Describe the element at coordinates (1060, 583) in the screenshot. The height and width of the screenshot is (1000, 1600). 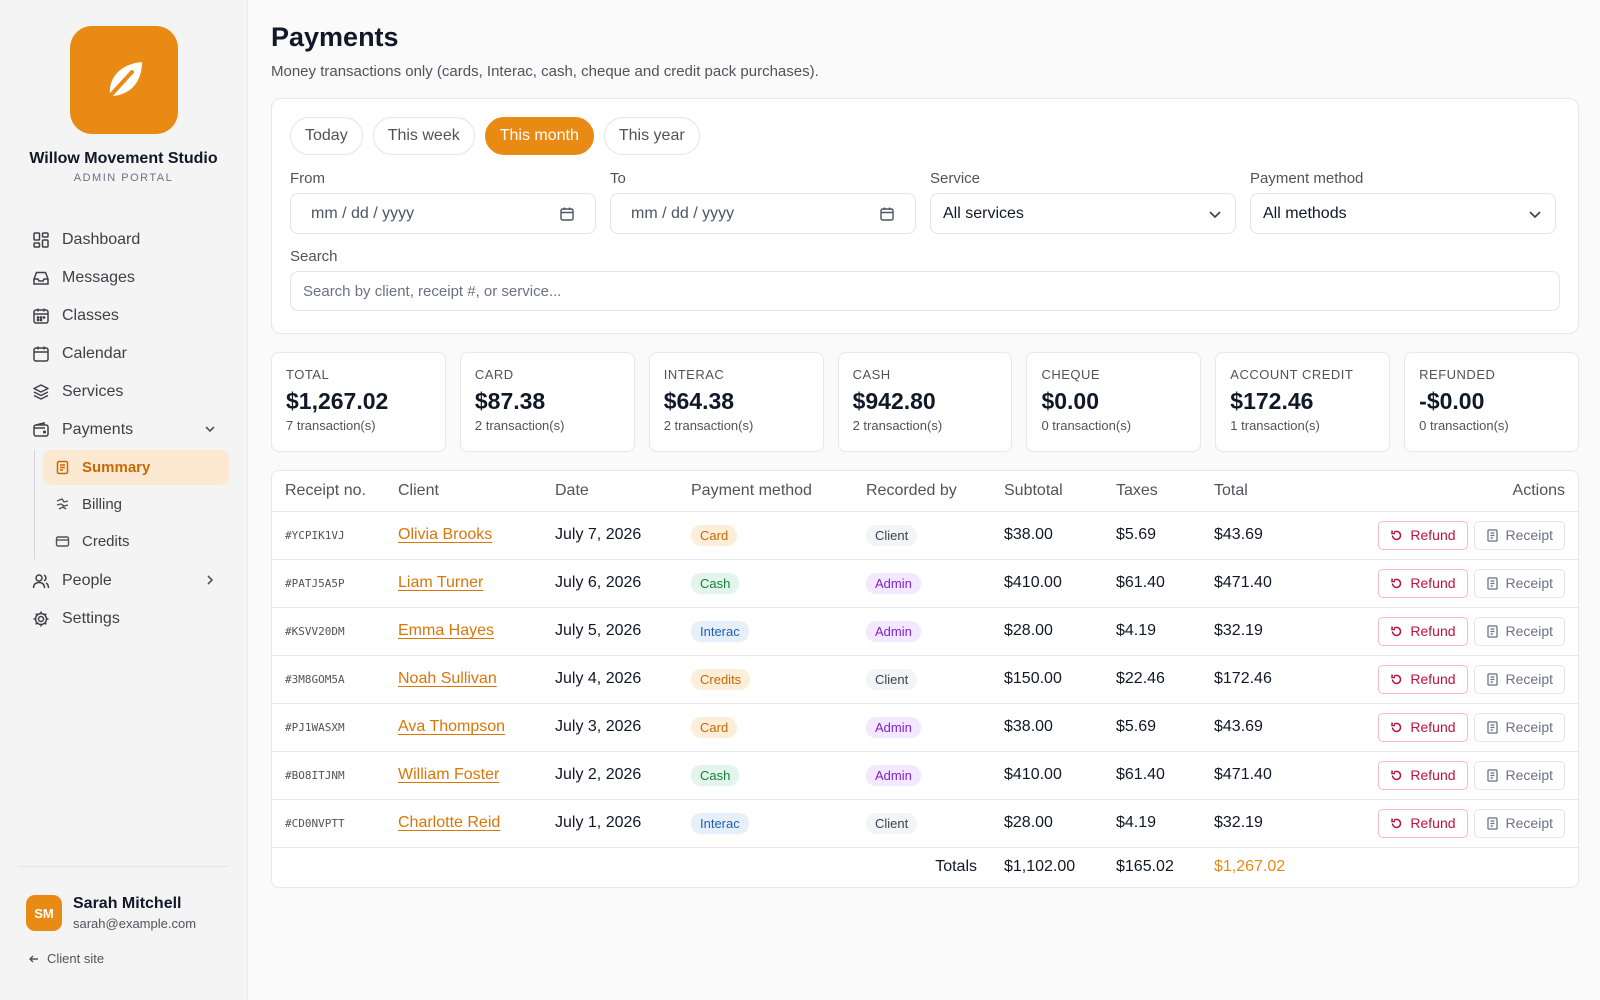
I see `subtotal-cell: $410.00` at that location.